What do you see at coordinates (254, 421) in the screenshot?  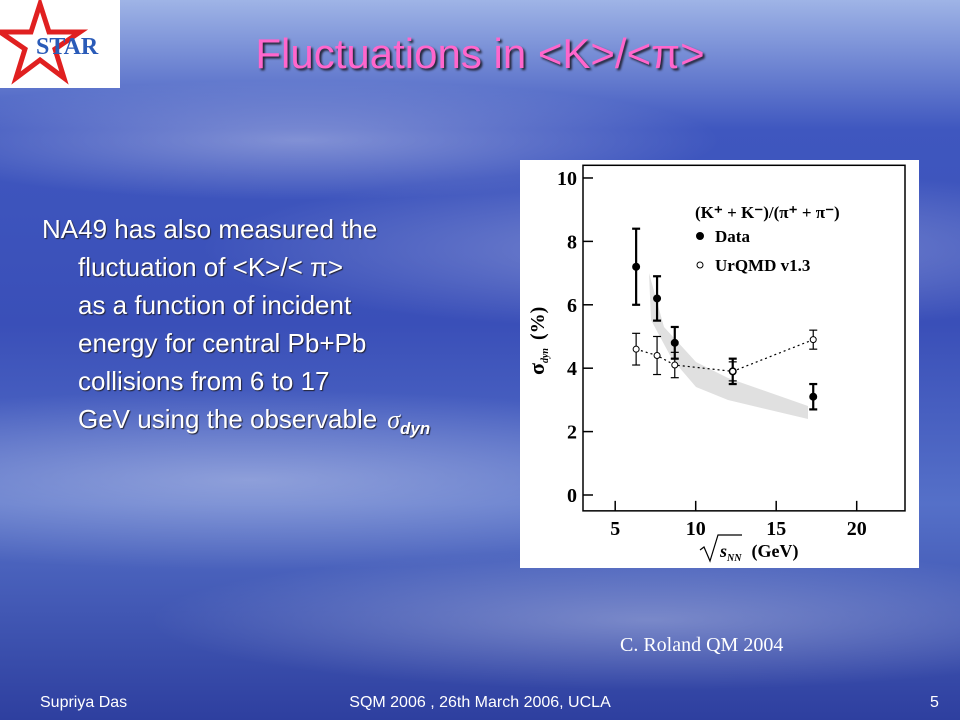 I see `body-line: GeV using the observable σdyn` at bounding box center [254, 421].